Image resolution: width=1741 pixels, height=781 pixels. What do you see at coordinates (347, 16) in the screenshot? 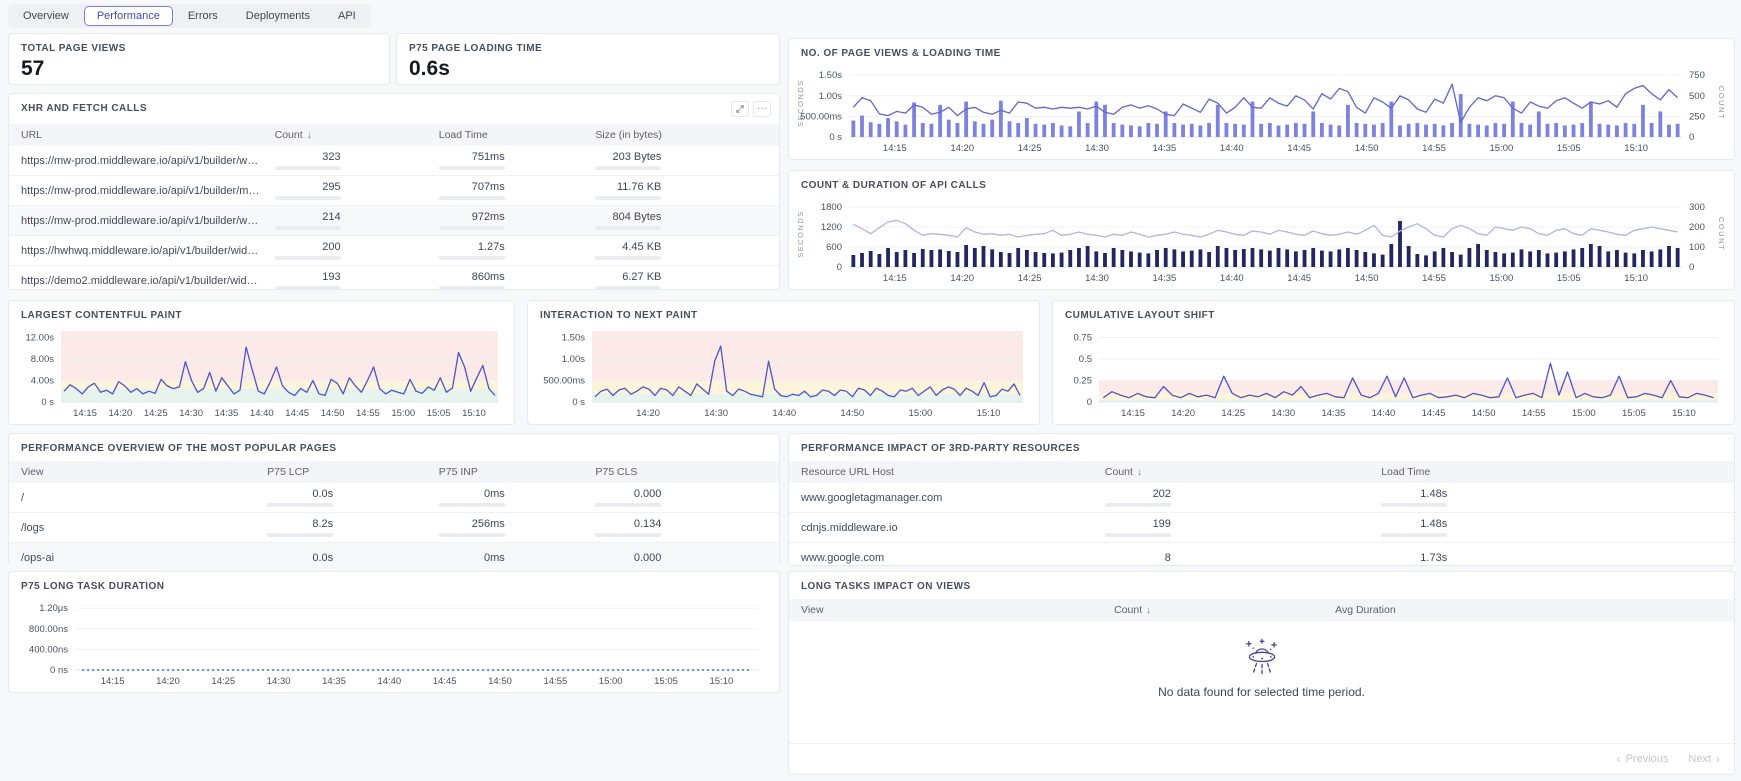
I see `tab-api: API` at bounding box center [347, 16].